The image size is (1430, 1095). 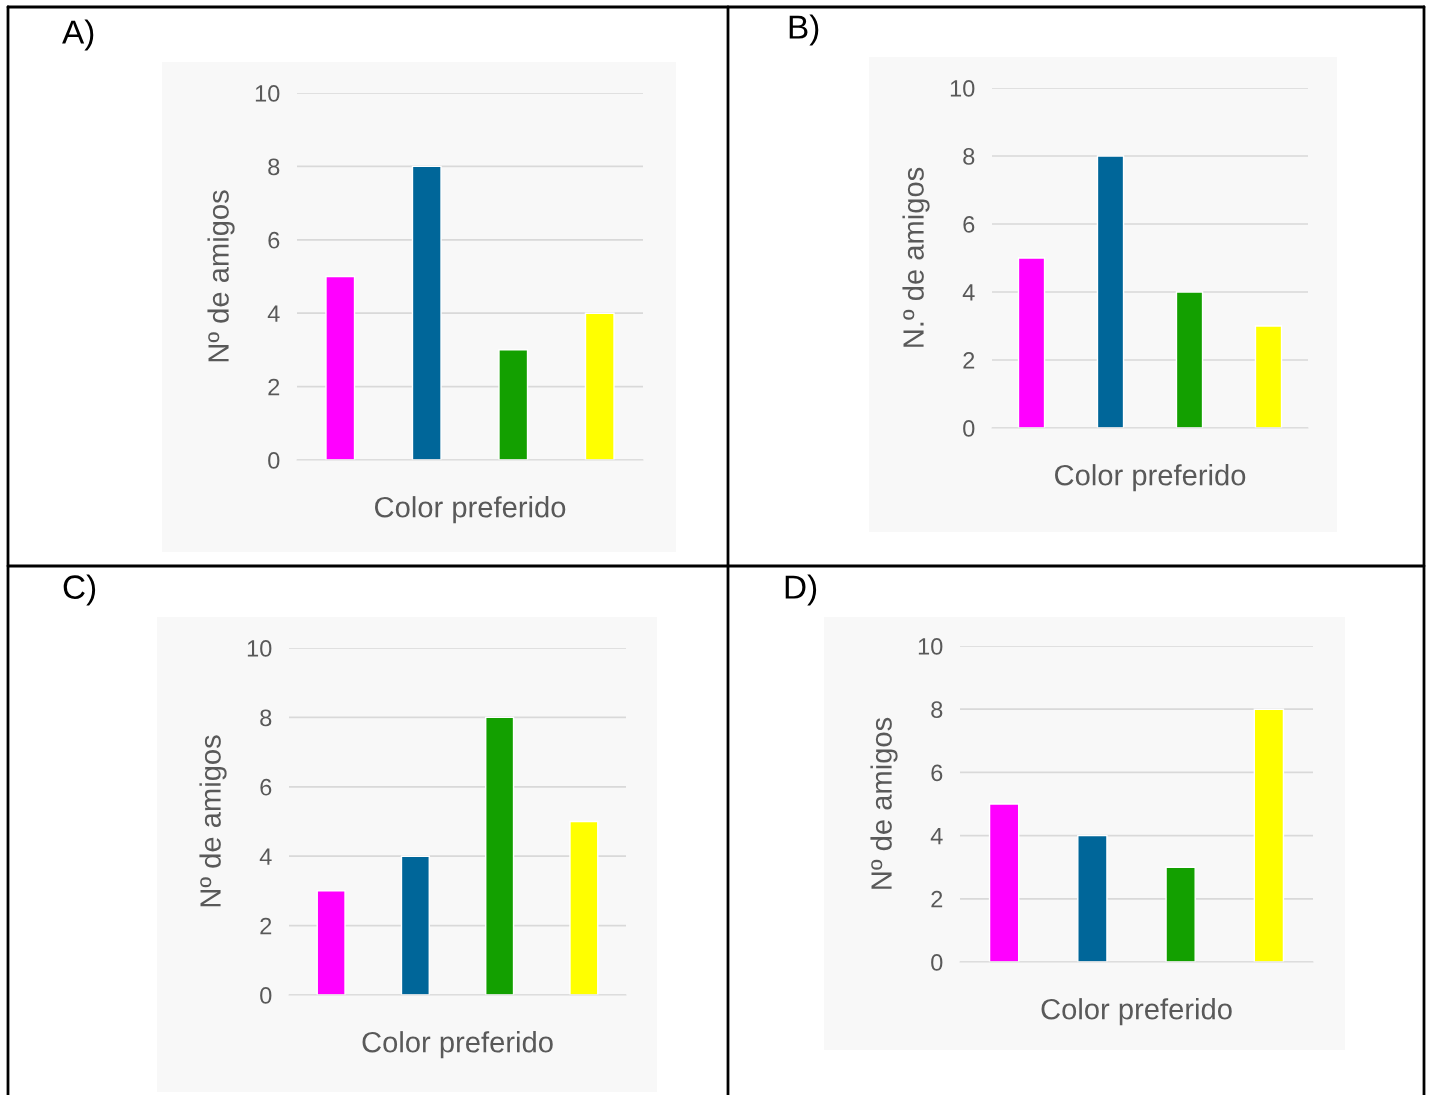 What do you see at coordinates (804, 30) in the screenshot?
I see `chart-title: B)` at bounding box center [804, 30].